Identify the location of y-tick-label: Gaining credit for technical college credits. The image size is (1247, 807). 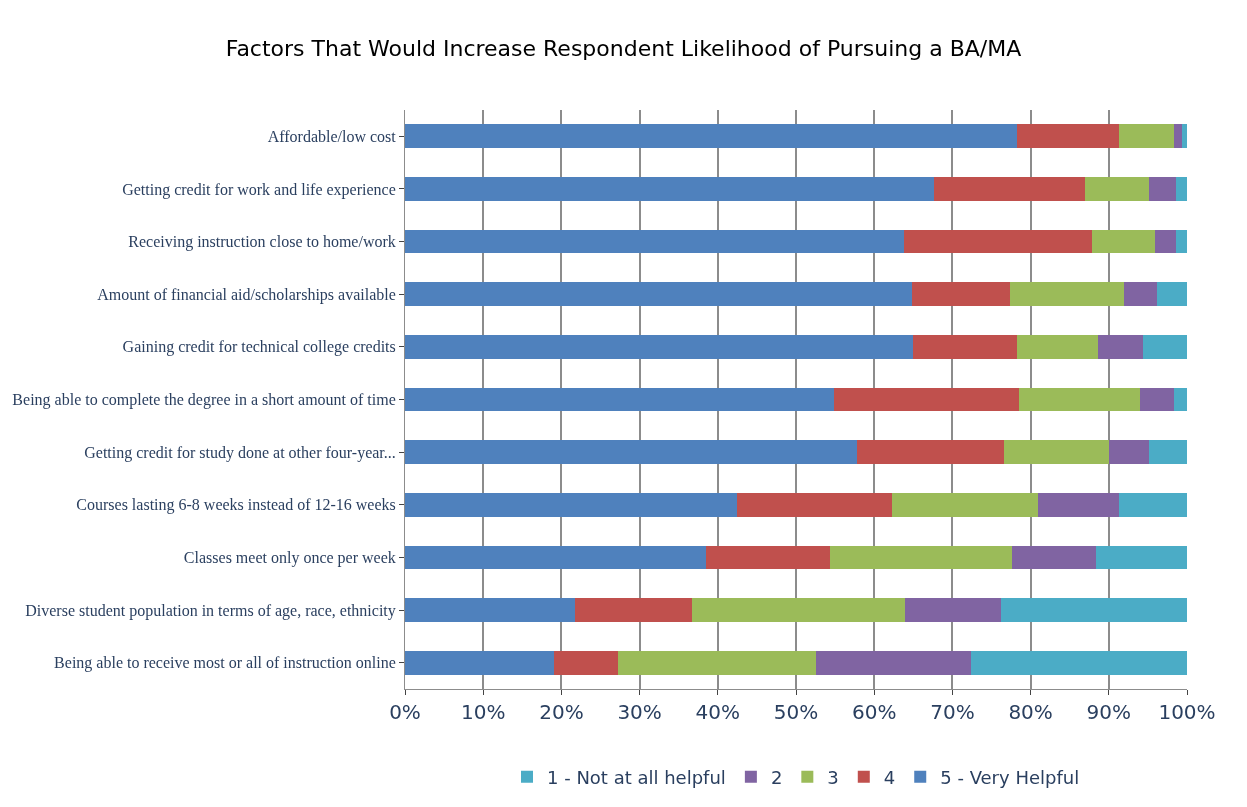
(259, 347).